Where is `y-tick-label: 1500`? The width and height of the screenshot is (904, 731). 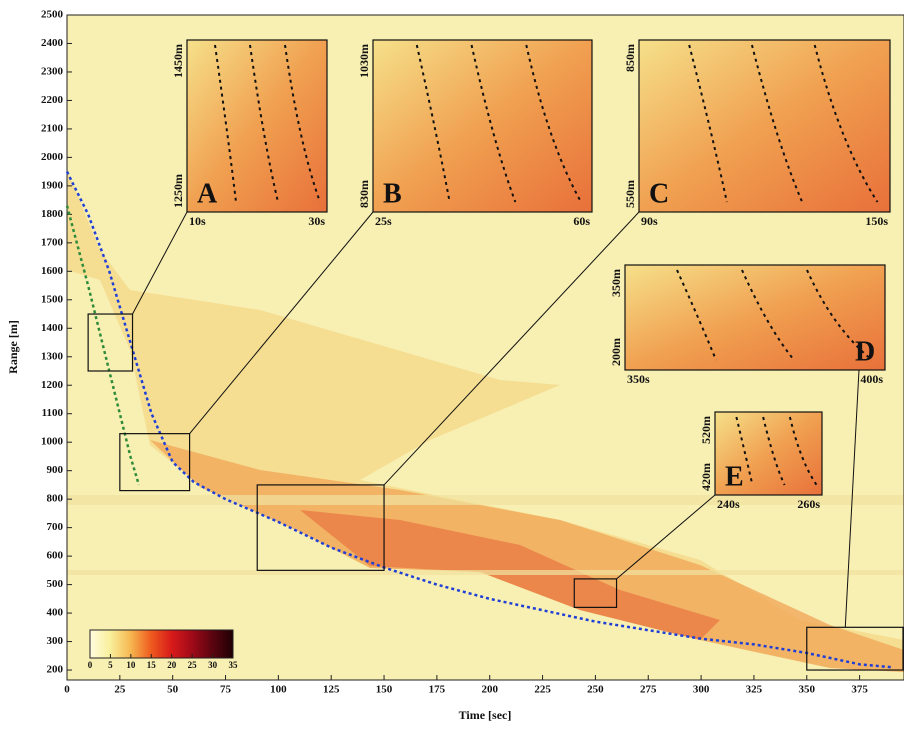
y-tick-label: 1500 is located at coordinates (52, 299).